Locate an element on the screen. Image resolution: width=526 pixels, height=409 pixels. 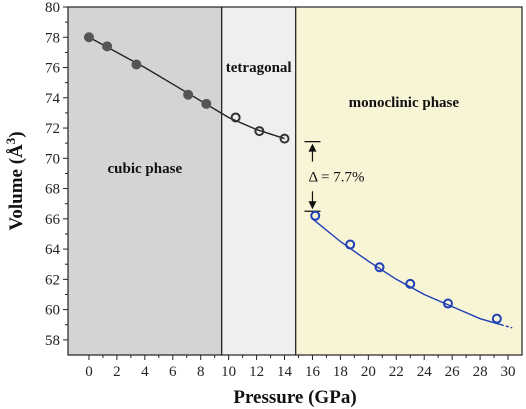
x-tick-label-30: 30 is located at coordinates (508, 372).